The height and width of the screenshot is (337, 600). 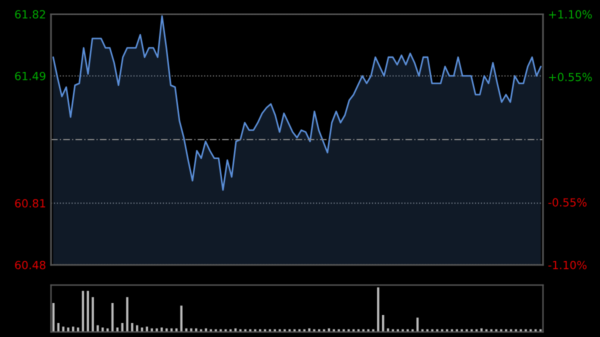 I want to click on y2-tick-label: +1.10%, so click(x=570, y=14).